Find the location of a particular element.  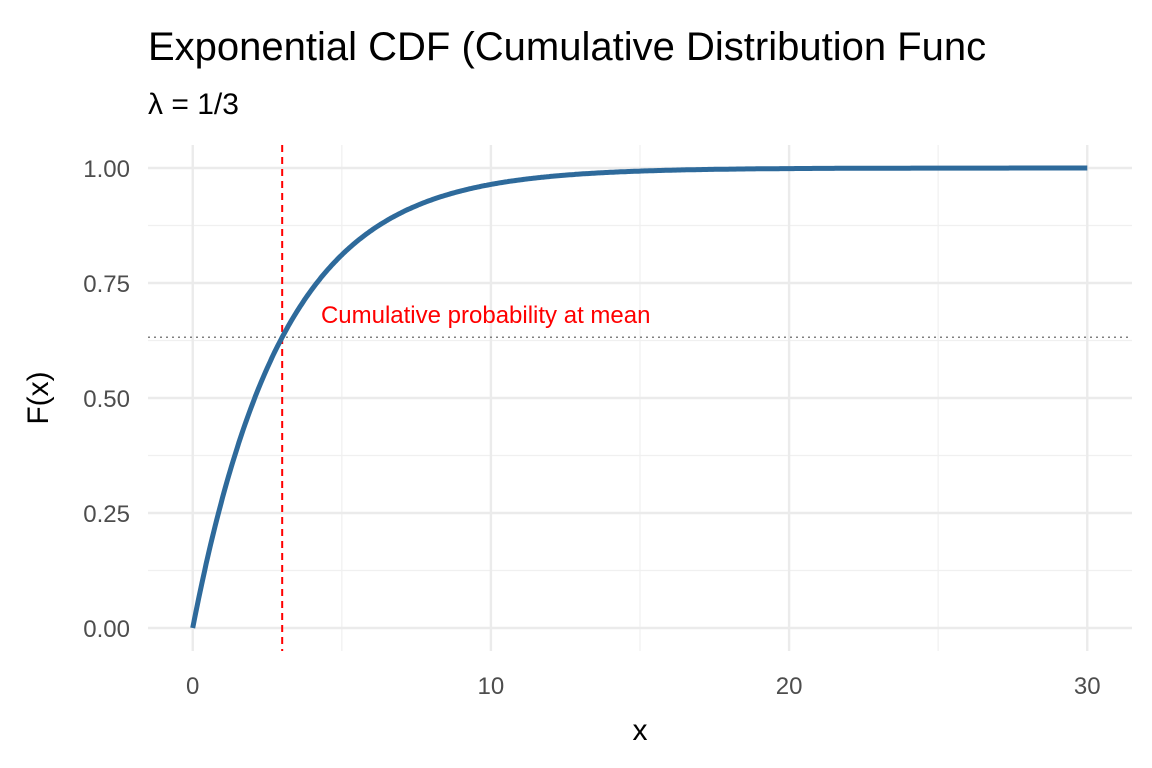

y-tick-label: 1.00 is located at coordinates (106, 169).